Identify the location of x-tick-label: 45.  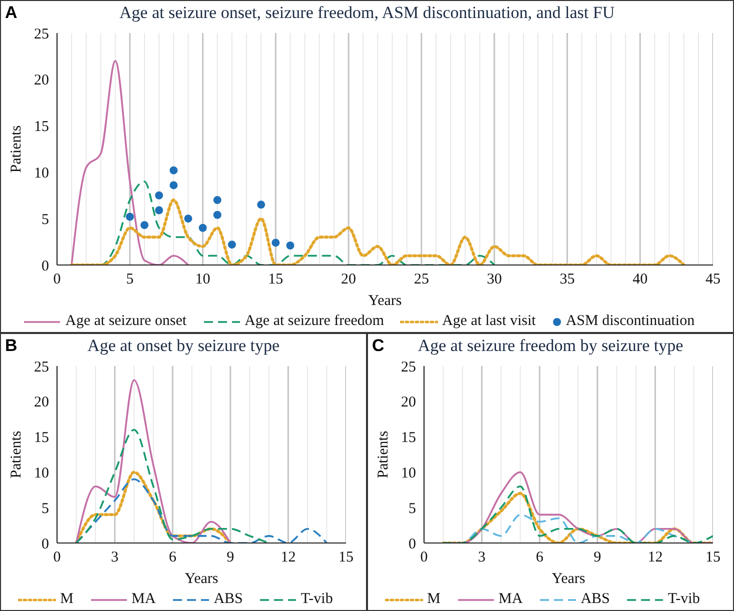
(713, 280).